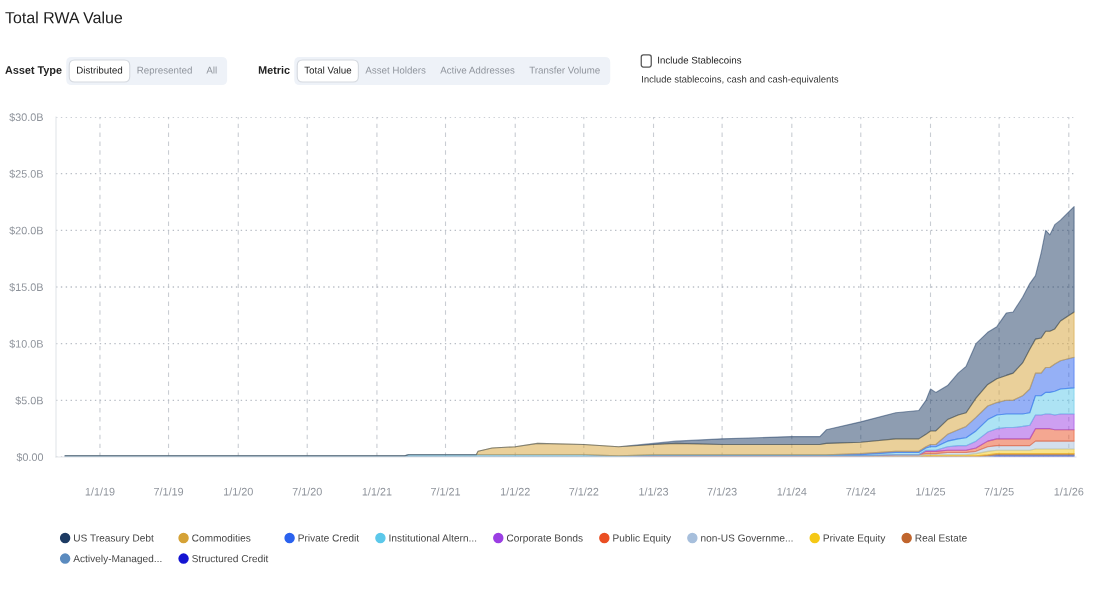 The image size is (1100, 600). Describe the element at coordinates (999, 491) in the screenshot. I see `x-tick-label: 7/1/25` at that location.